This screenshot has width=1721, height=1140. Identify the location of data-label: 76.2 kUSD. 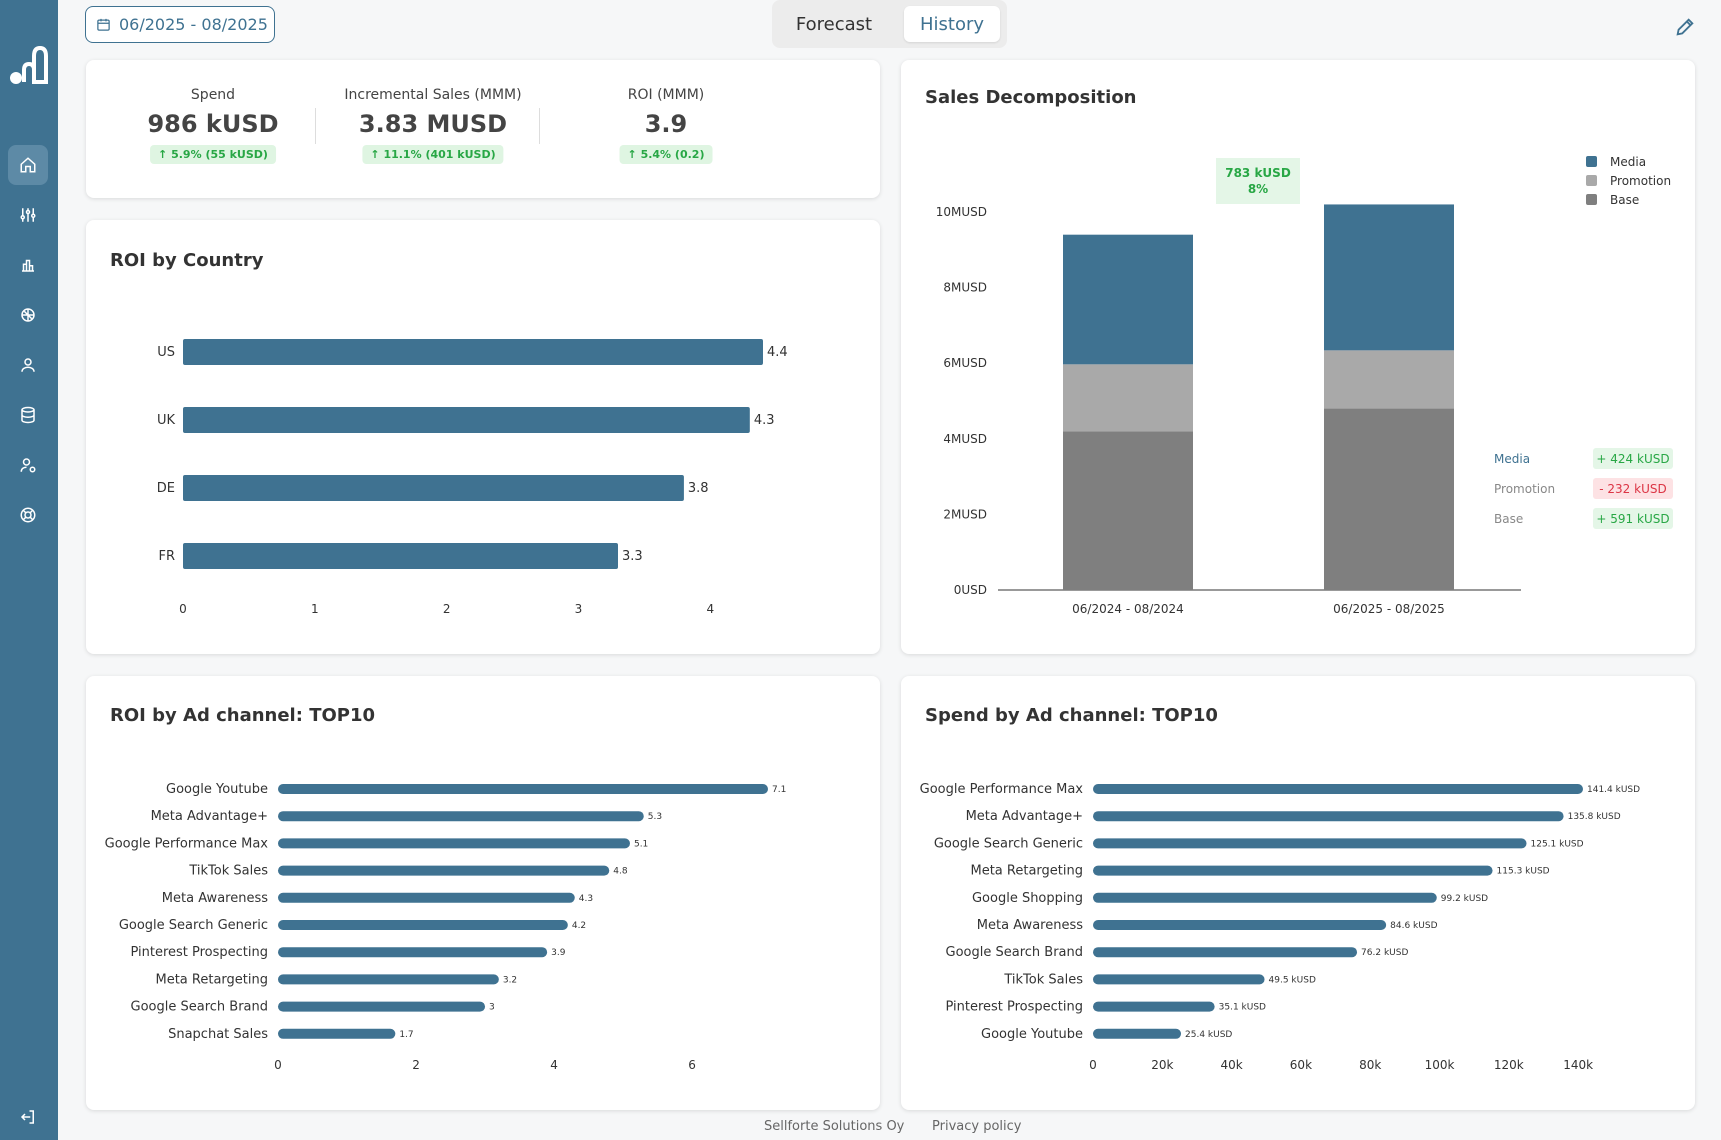
(1384, 953).